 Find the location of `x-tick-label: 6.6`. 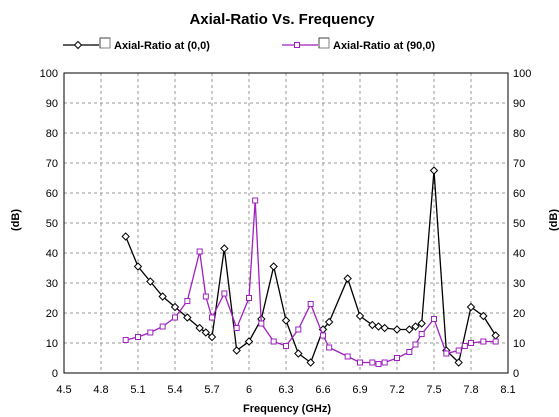

x-tick-label: 6.6 is located at coordinates (322, 390).